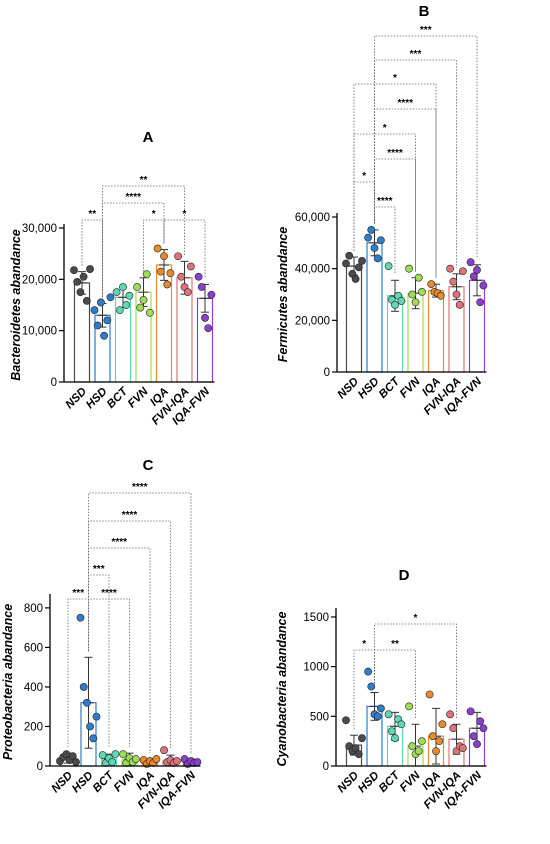  I want to click on x-tick-label-c-3: FVN, so click(124, 781).